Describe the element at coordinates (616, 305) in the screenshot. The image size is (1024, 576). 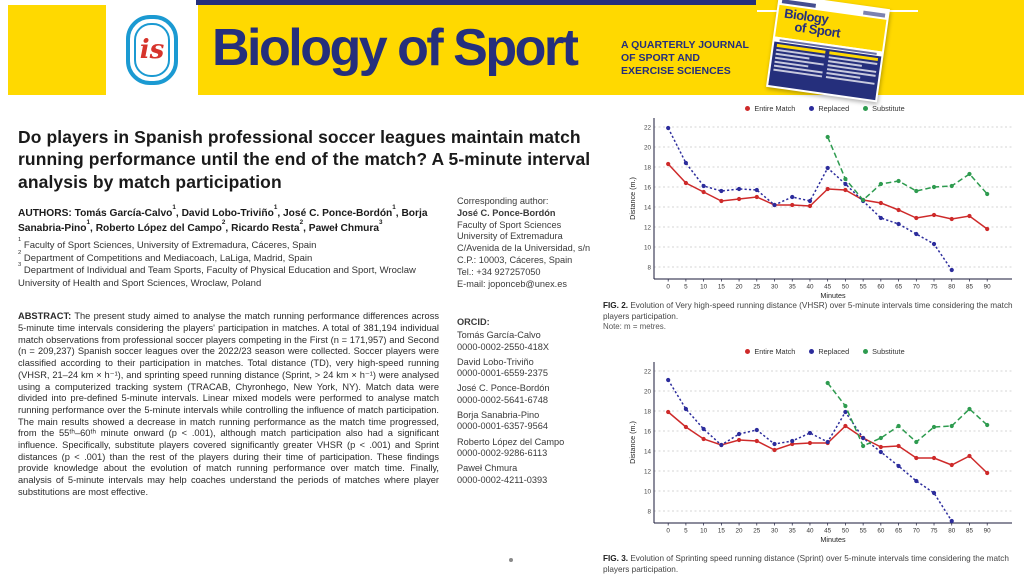
I see `fig2-caption-label: FIG. 2.` at that location.